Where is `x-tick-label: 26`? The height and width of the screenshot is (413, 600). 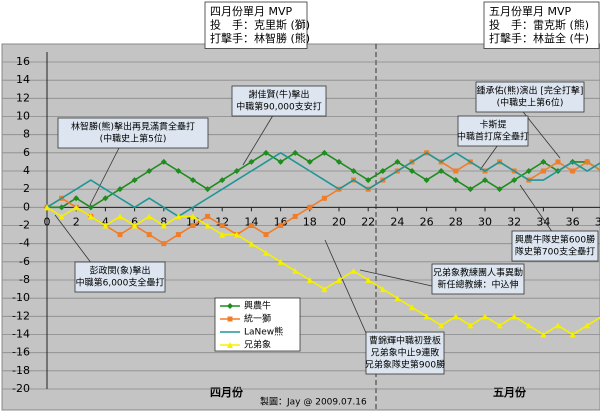
x-tick-label: 26 is located at coordinates (427, 221).